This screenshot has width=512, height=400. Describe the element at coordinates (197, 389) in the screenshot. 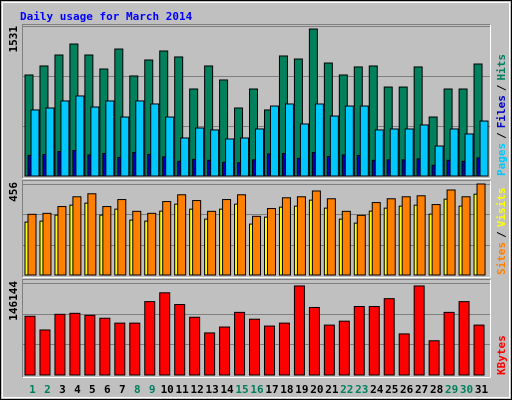

I see `x-tick-label: 12` at that location.